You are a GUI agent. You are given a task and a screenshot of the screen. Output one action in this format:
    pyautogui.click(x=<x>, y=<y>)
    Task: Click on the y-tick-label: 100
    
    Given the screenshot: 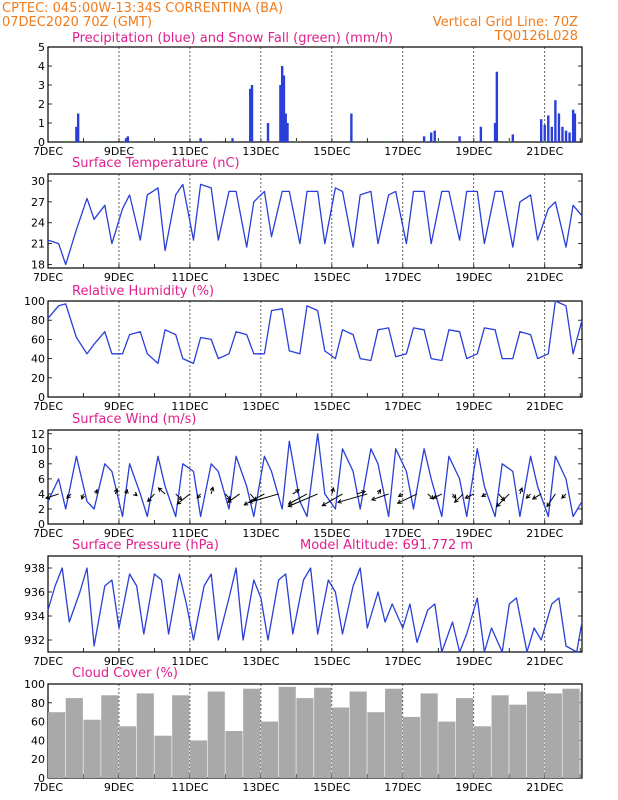 What is the action you would take?
    pyautogui.click(x=34, y=301)
    